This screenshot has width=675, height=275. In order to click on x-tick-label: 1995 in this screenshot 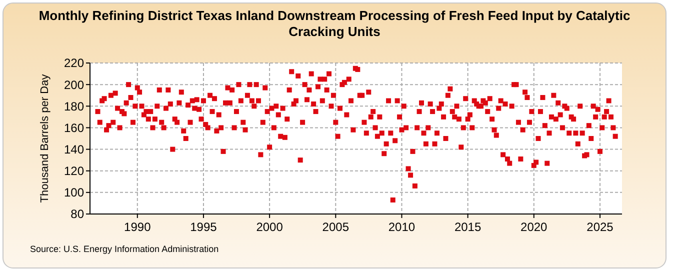, I will do `click(204, 227)`.